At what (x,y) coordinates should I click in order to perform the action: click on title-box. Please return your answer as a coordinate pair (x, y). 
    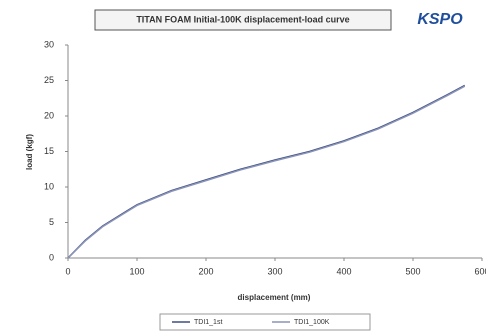
    Looking at the image, I should click on (243, 20).